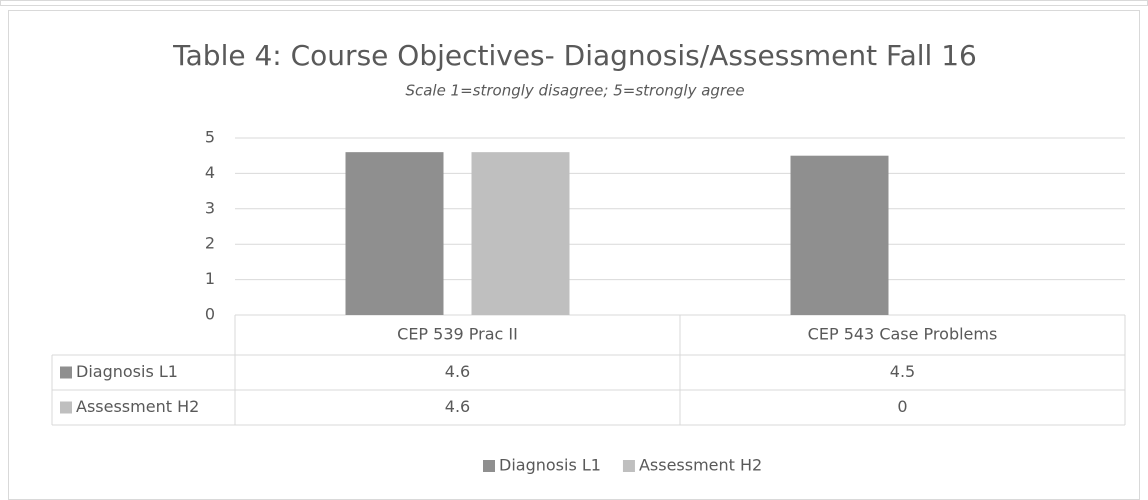 The image size is (1148, 500). I want to click on table-row-label: Diagnosis L1, so click(127, 371).